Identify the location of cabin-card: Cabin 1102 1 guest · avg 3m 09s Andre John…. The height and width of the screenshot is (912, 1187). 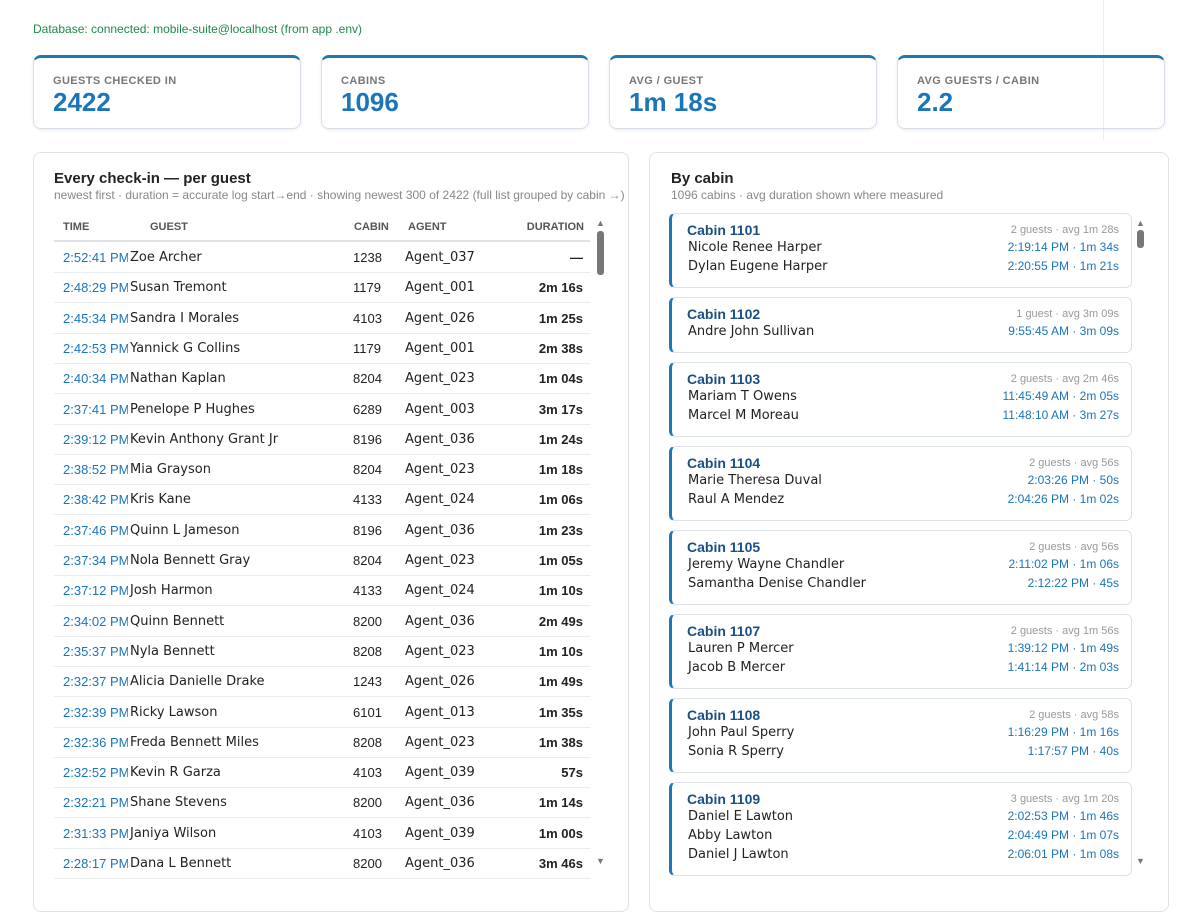
(900, 325).